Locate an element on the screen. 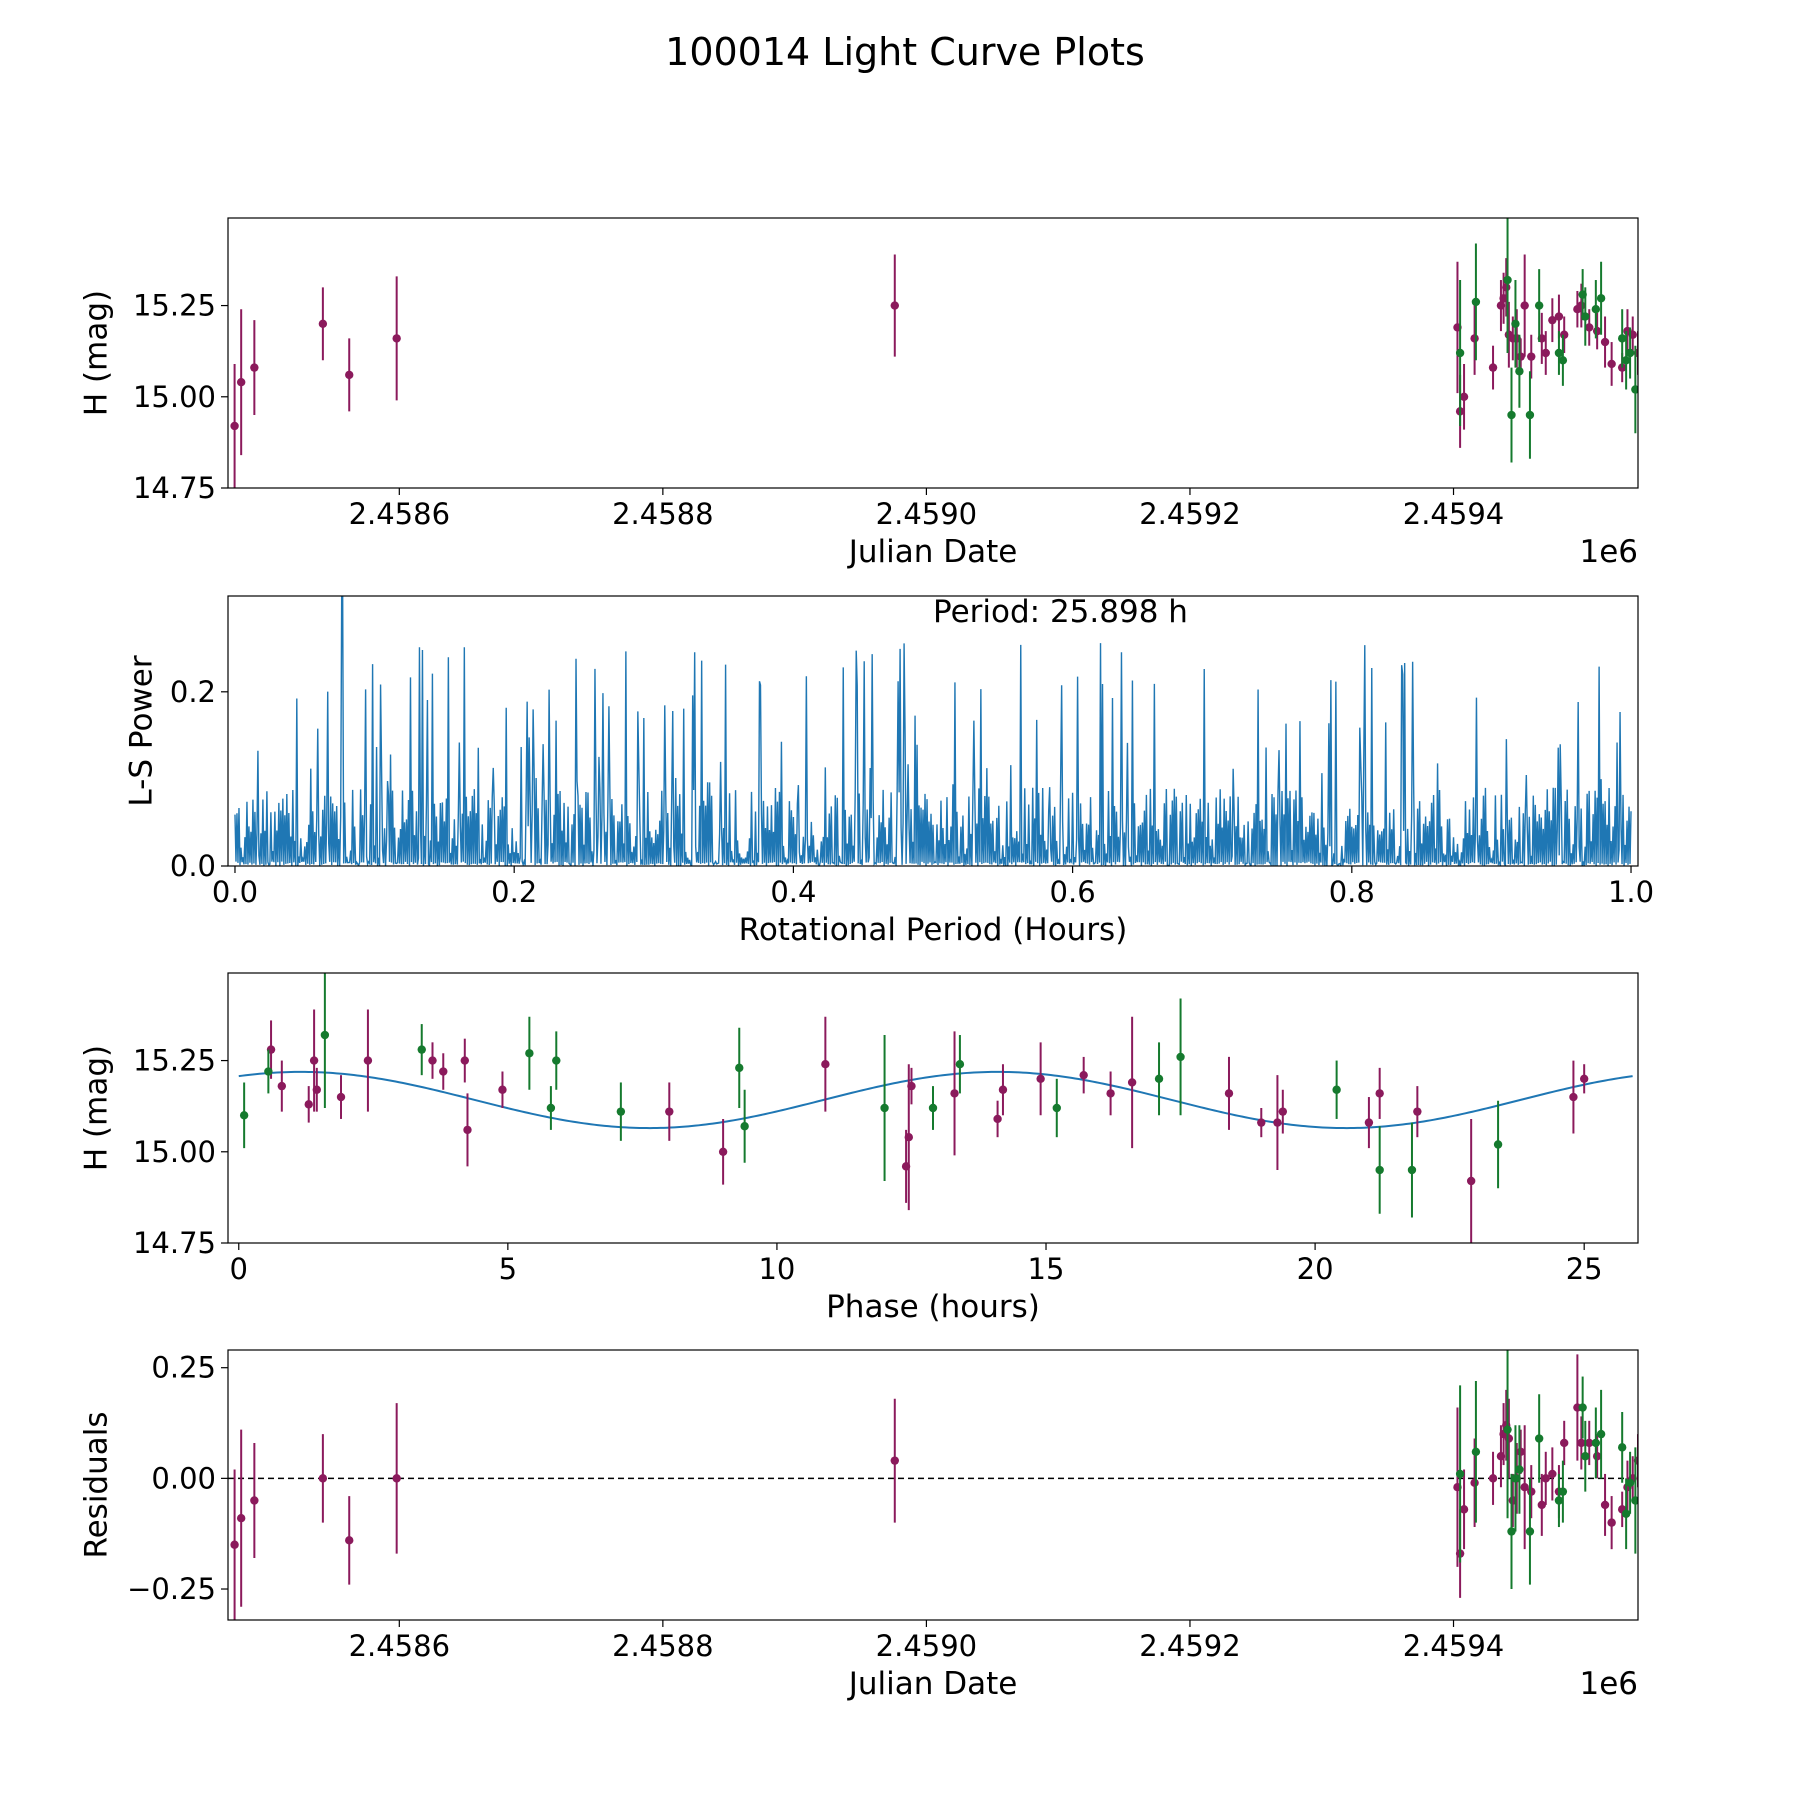 This screenshot has height=1800, width=1800. y-axis-label: H (mag) is located at coordinates (97, 1108).